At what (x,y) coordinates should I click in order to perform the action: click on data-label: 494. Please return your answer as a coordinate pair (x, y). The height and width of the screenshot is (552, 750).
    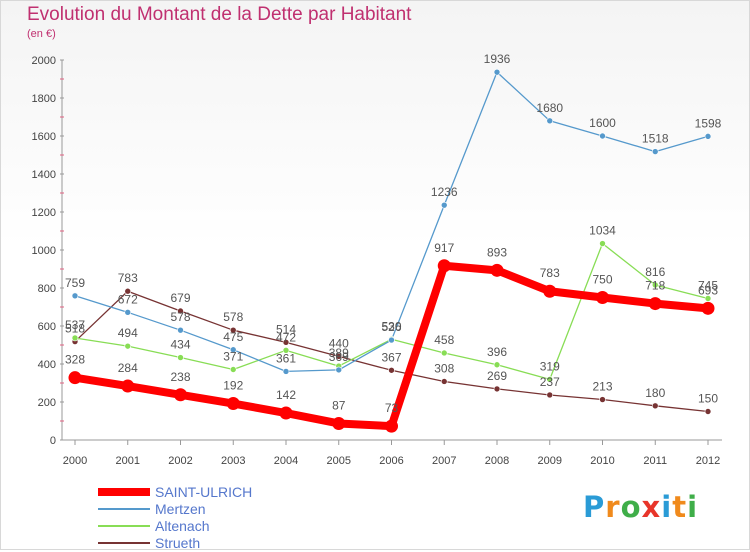
    Looking at the image, I should click on (128, 333).